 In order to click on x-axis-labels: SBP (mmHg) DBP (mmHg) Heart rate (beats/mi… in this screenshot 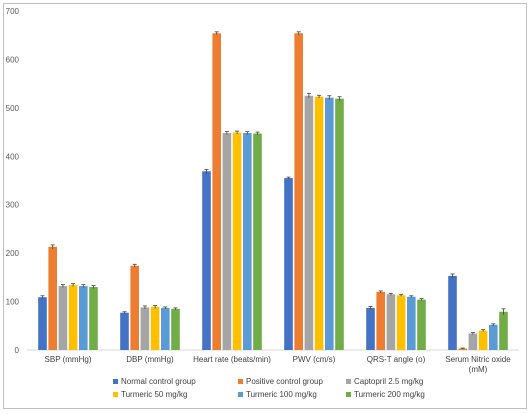, I will do `click(278, 364)`.